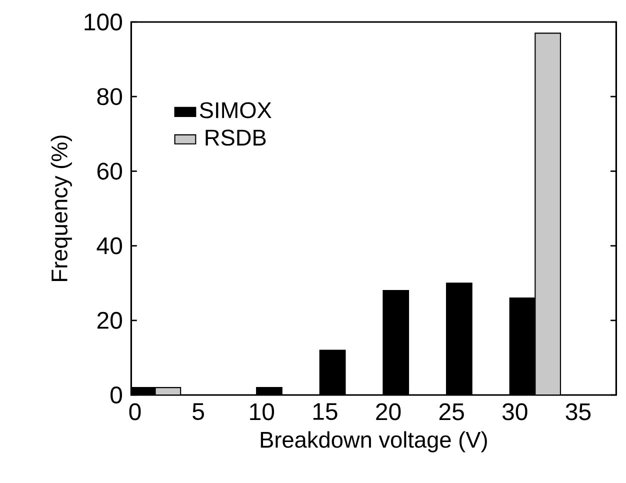 The image size is (626, 483). What do you see at coordinates (548, 213) in the screenshot?
I see `bar` at bounding box center [548, 213].